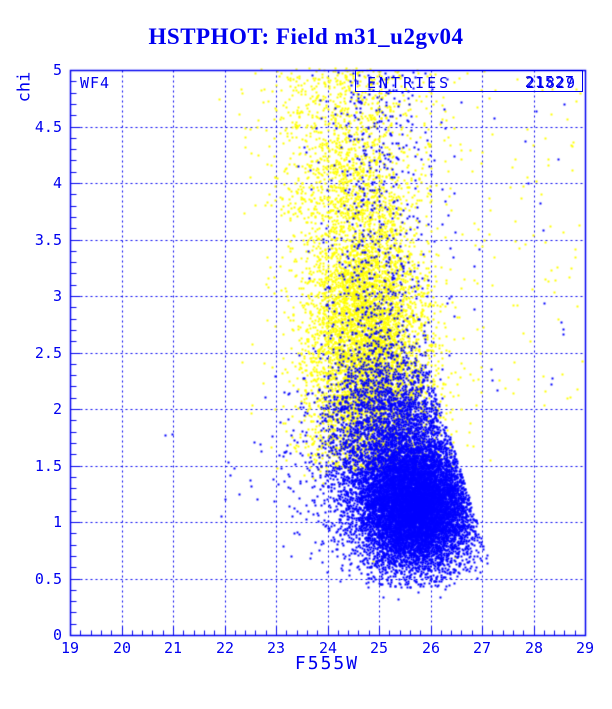 Image resolution: width=612 pixels, height=709 pixels. I want to click on x-tick-label: 19, so click(70, 648).